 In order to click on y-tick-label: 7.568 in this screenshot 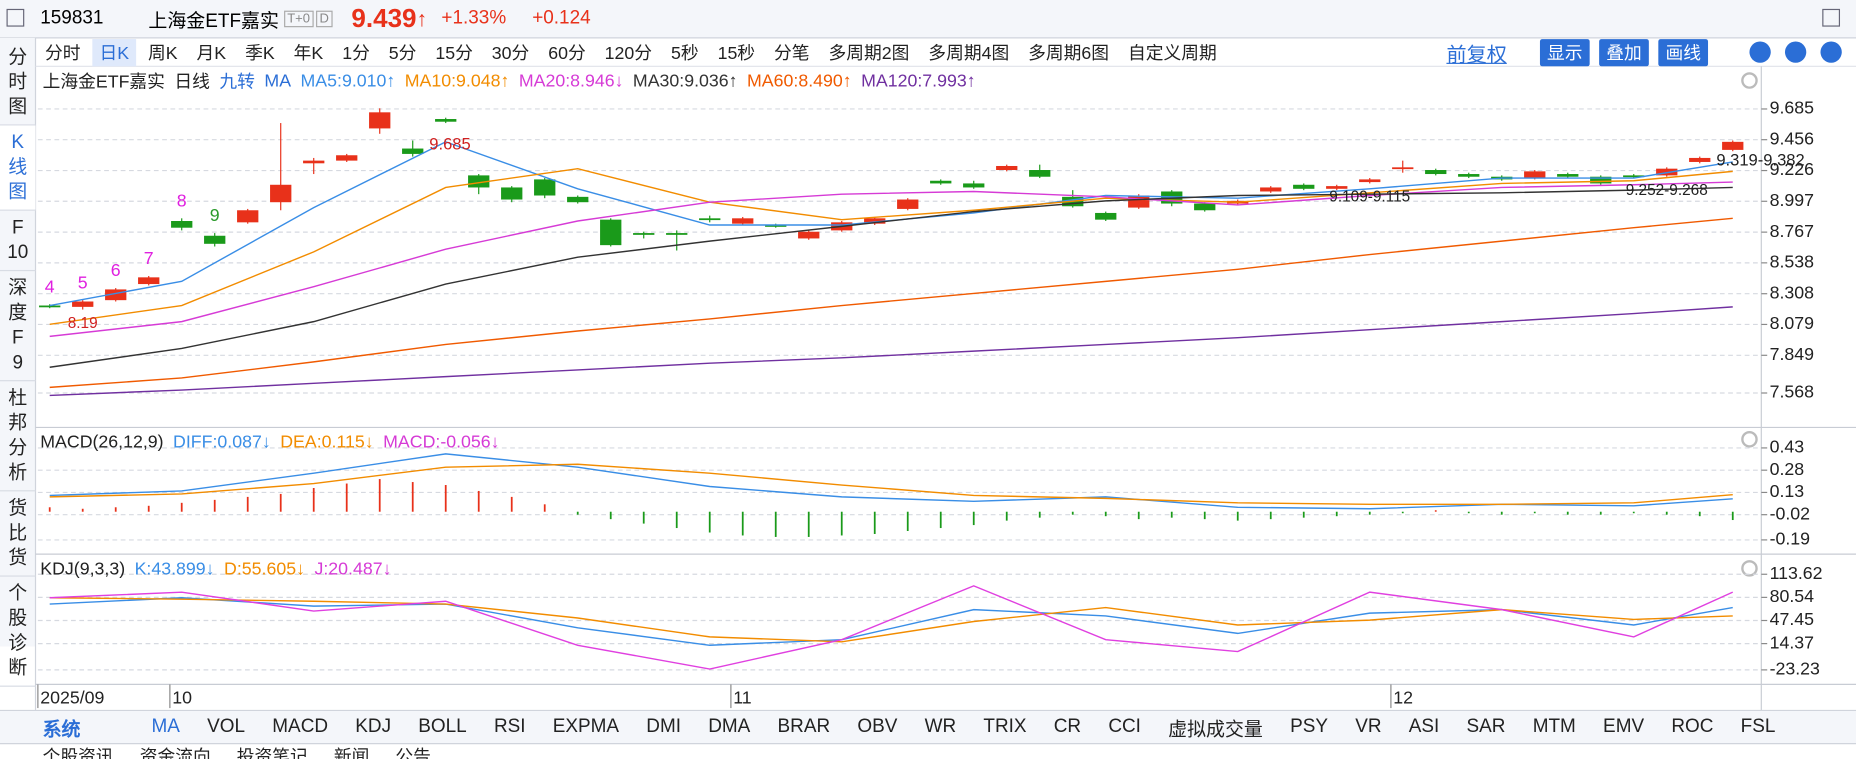, I will do `click(1792, 392)`.